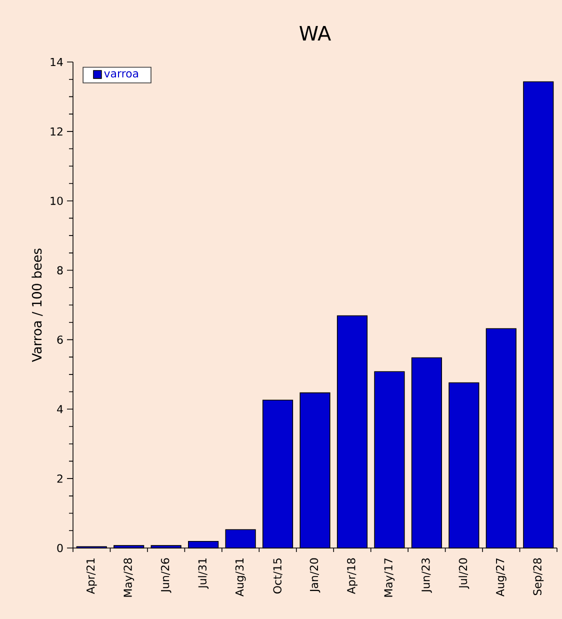 Image resolution: width=562 pixels, height=619 pixels. What do you see at coordinates (56, 62) in the screenshot?
I see `y-tick-label: 14` at bounding box center [56, 62].